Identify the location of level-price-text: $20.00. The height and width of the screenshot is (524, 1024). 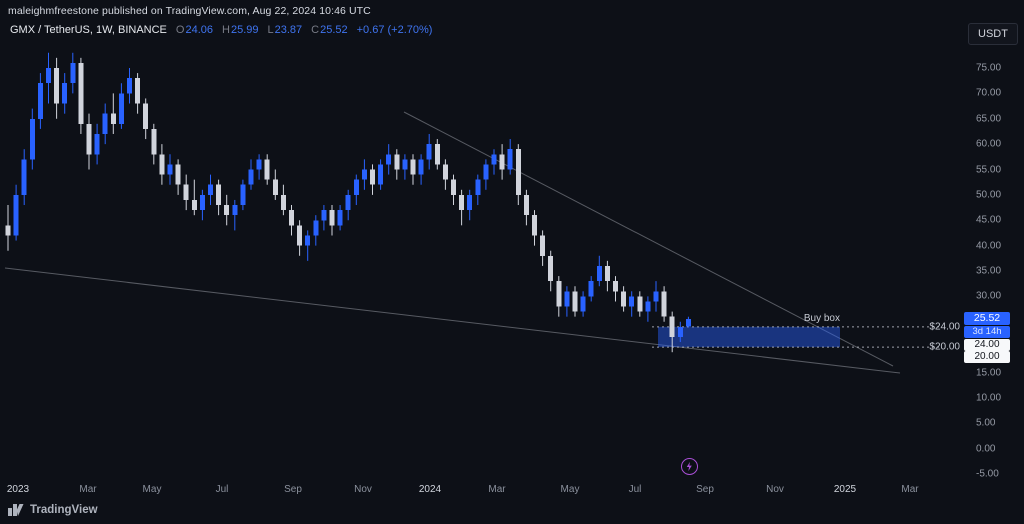
(944, 347).